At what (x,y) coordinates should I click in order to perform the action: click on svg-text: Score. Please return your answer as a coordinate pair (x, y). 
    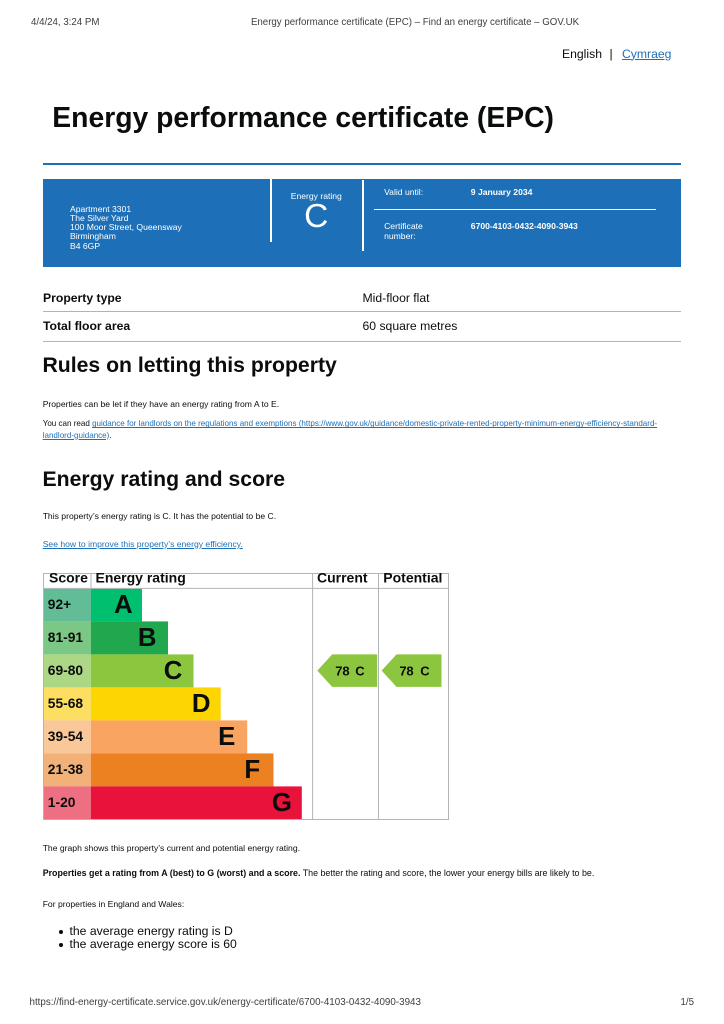
    Looking at the image, I should click on (68, 579).